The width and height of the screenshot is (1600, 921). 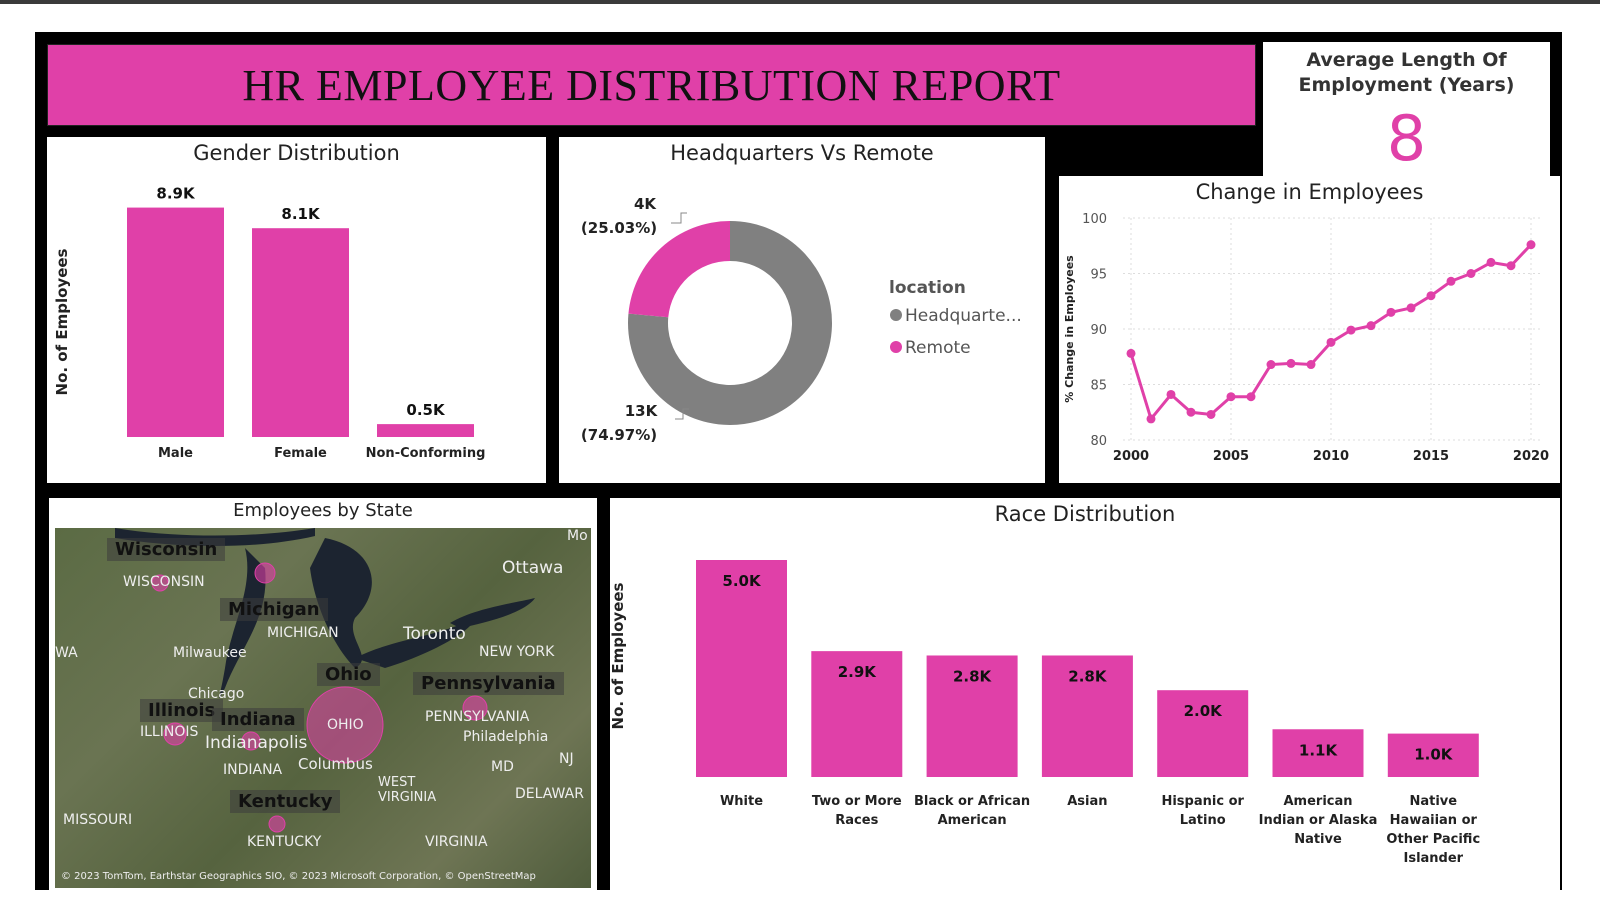 What do you see at coordinates (341, 603) in the screenshot?
I see `lake-huron` at bounding box center [341, 603].